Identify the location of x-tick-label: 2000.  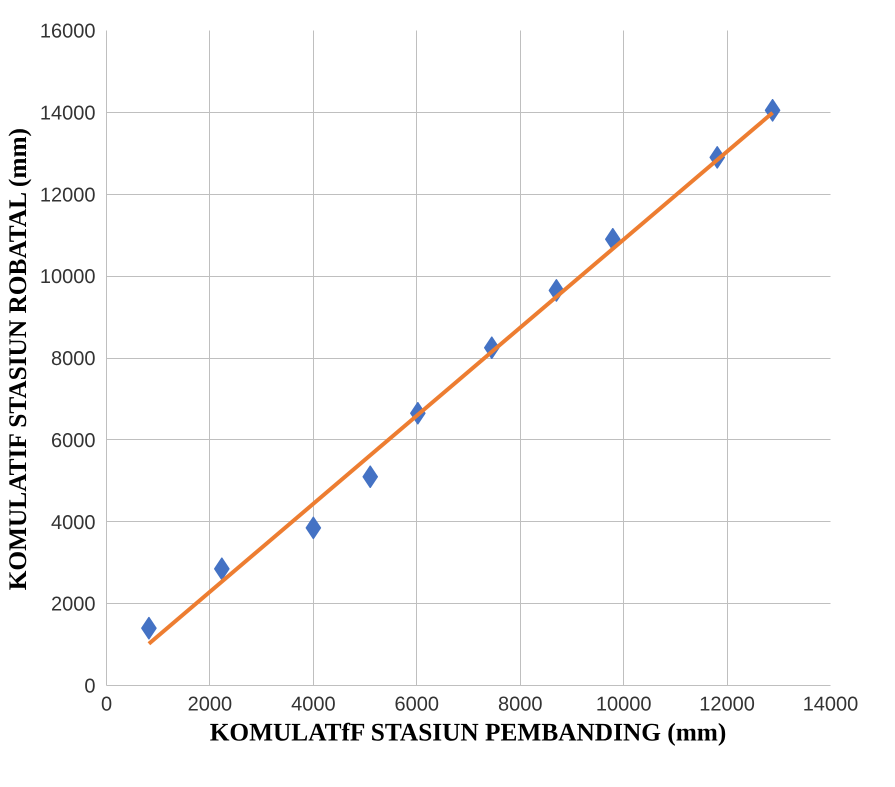
(210, 705).